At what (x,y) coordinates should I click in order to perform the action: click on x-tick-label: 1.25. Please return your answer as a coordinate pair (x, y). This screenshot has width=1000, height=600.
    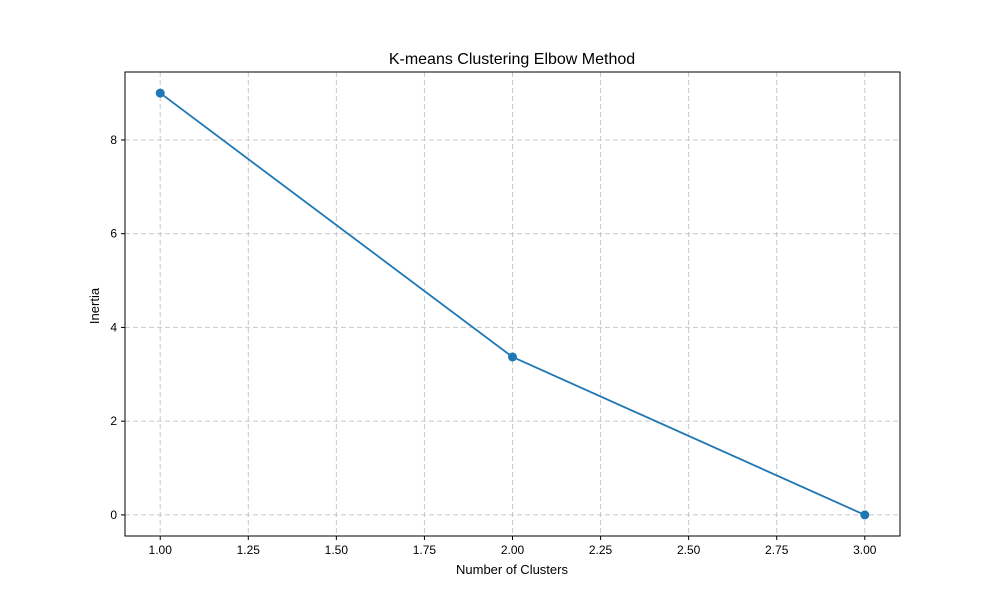
    Looking at the image, I should click on (249, 550).